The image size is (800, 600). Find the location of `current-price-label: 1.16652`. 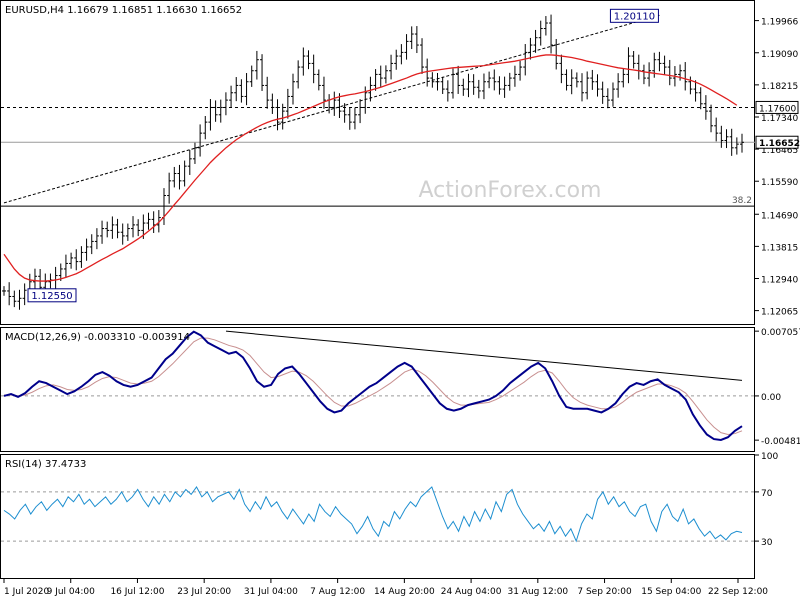

current-price-label: 1.16652 is located at coordinates (779, 144).